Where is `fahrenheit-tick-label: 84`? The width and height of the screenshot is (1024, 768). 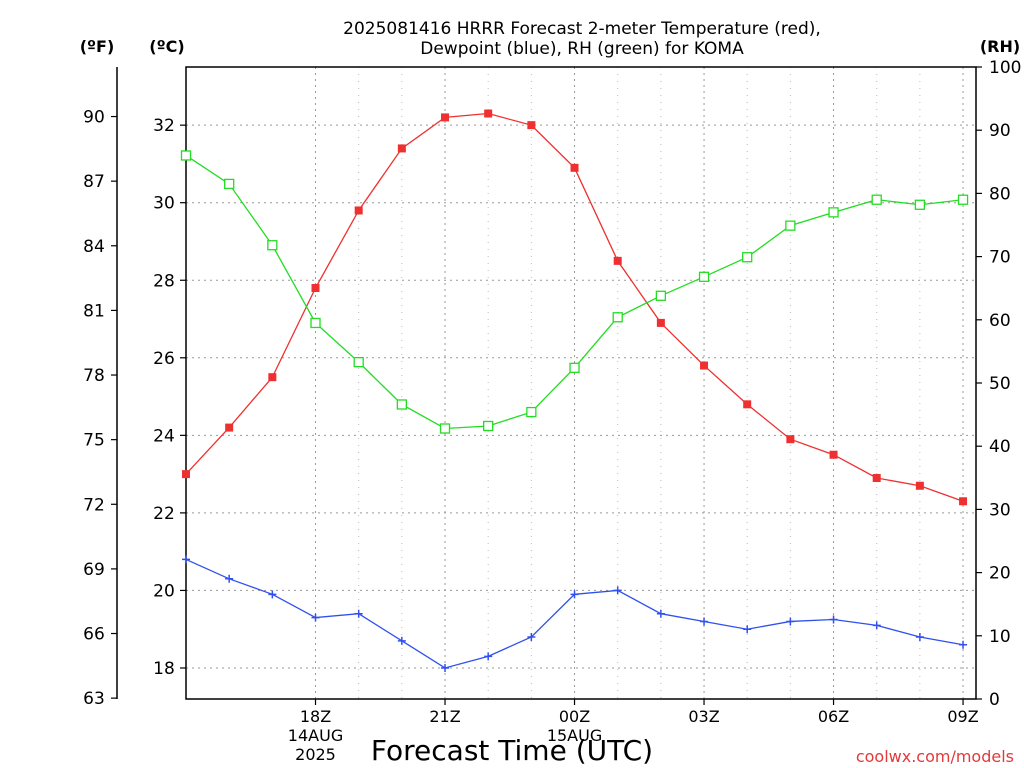 fahrenheit-tick-label: 84 is located at coordinates (94, 247).